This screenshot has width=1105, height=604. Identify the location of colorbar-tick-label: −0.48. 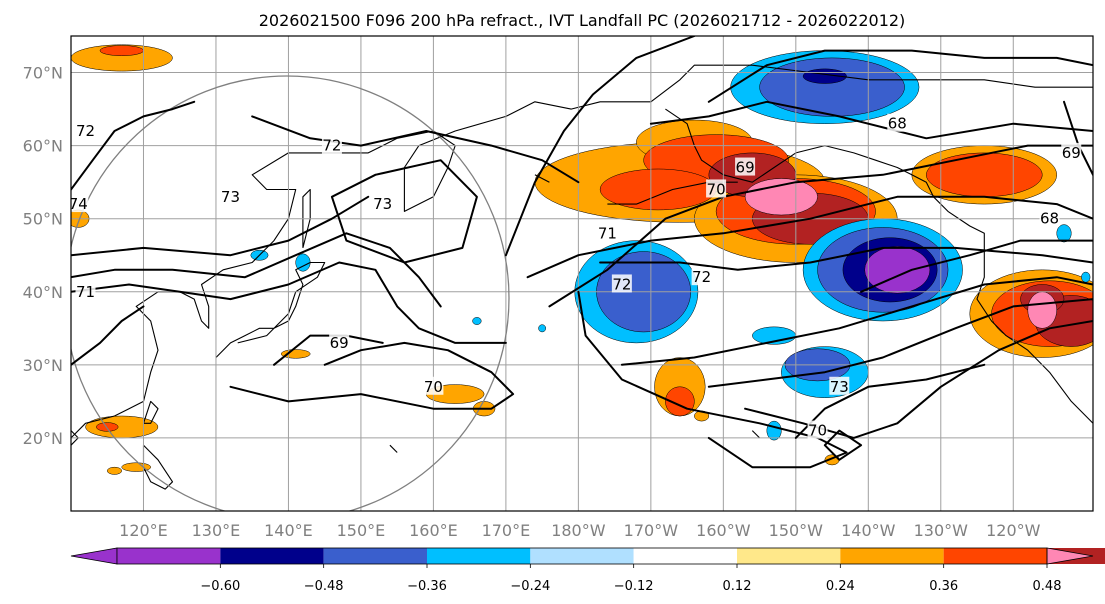
(324, 586).